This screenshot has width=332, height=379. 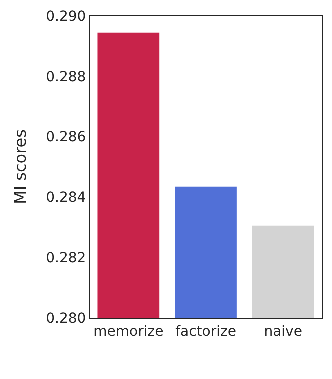 What do you see at coordinates (283, 332) in the screenshot?
I see `x-tick-label: naive` at bounding box center [283, 332].